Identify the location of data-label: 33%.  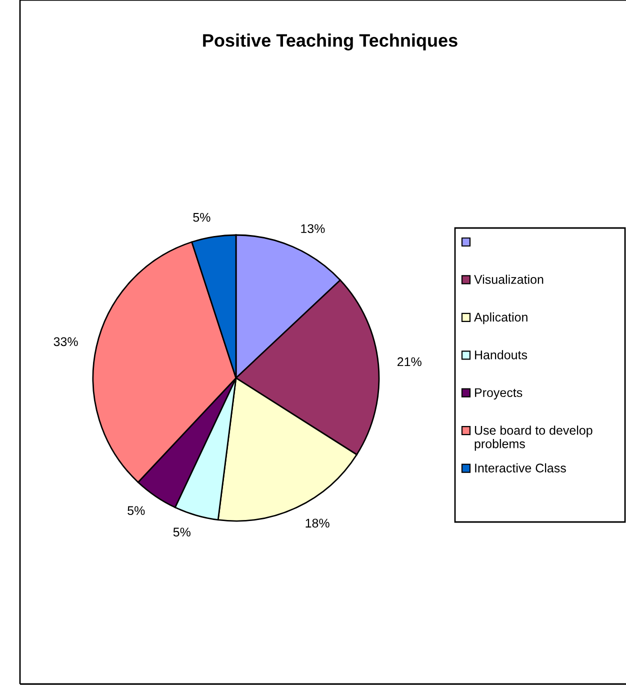
(66, 341).